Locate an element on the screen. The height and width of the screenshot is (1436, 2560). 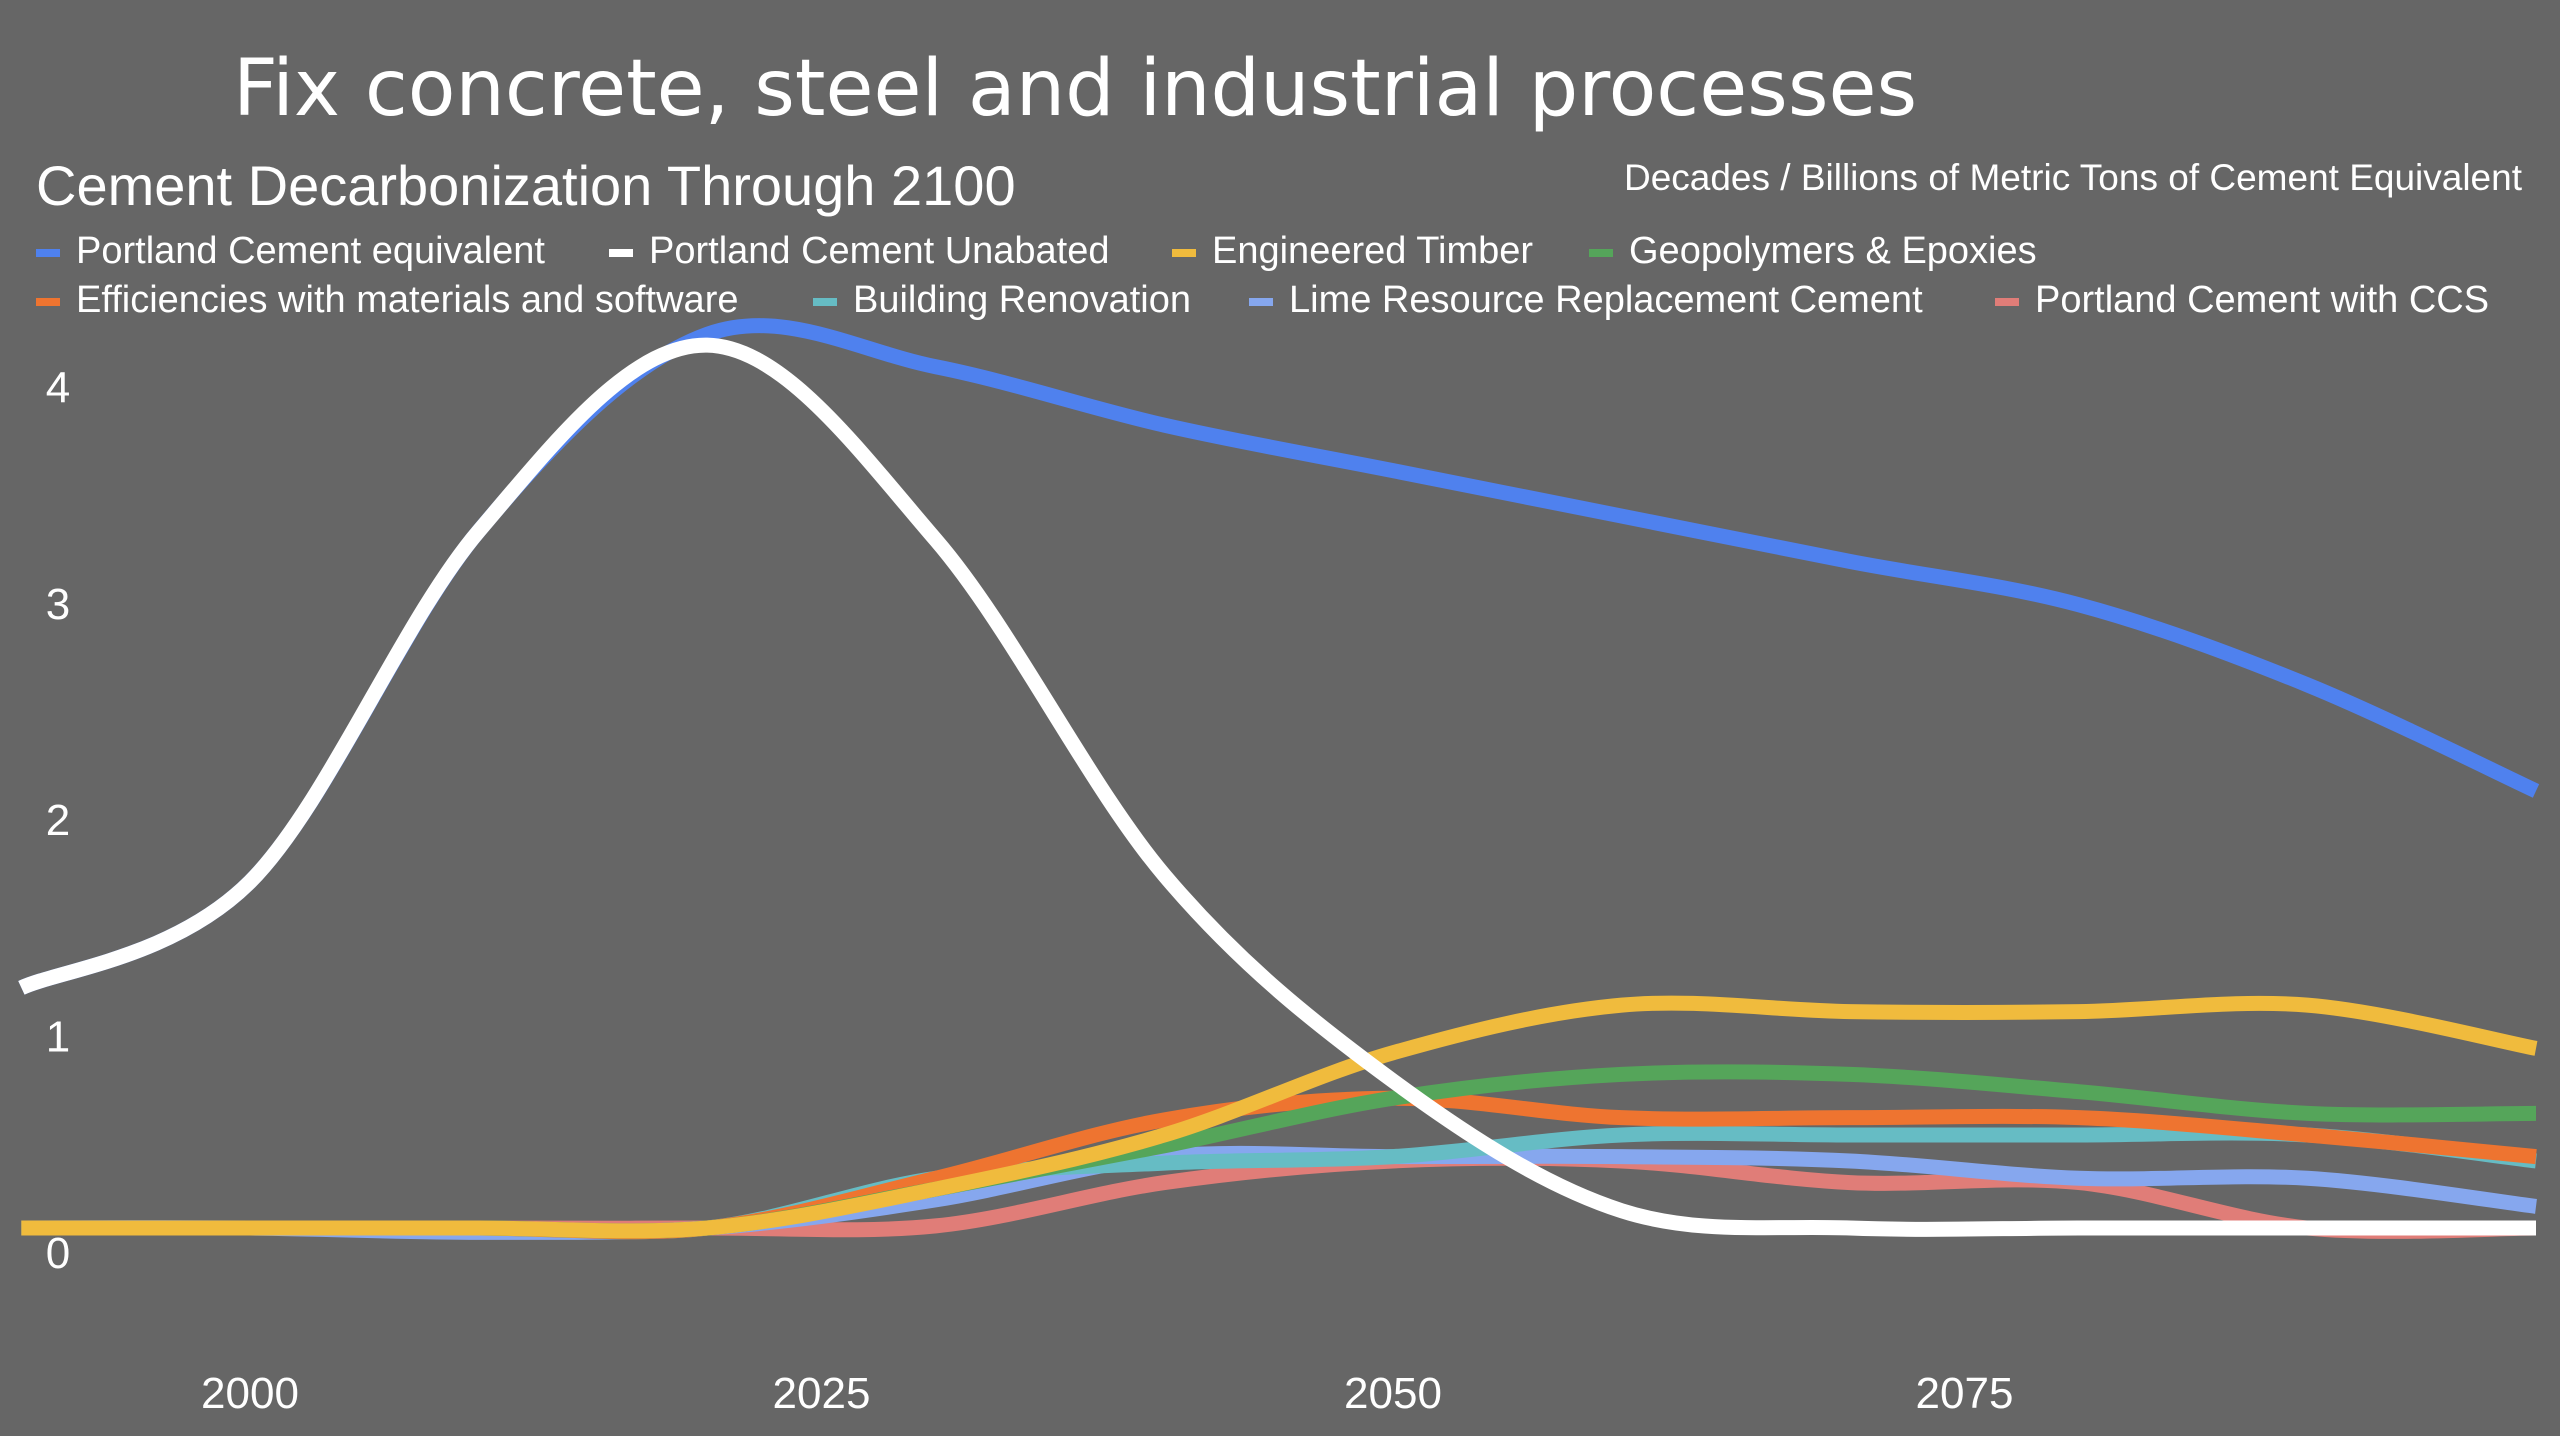
y-tick-label: 1 is located at coordinates (58, 1037).